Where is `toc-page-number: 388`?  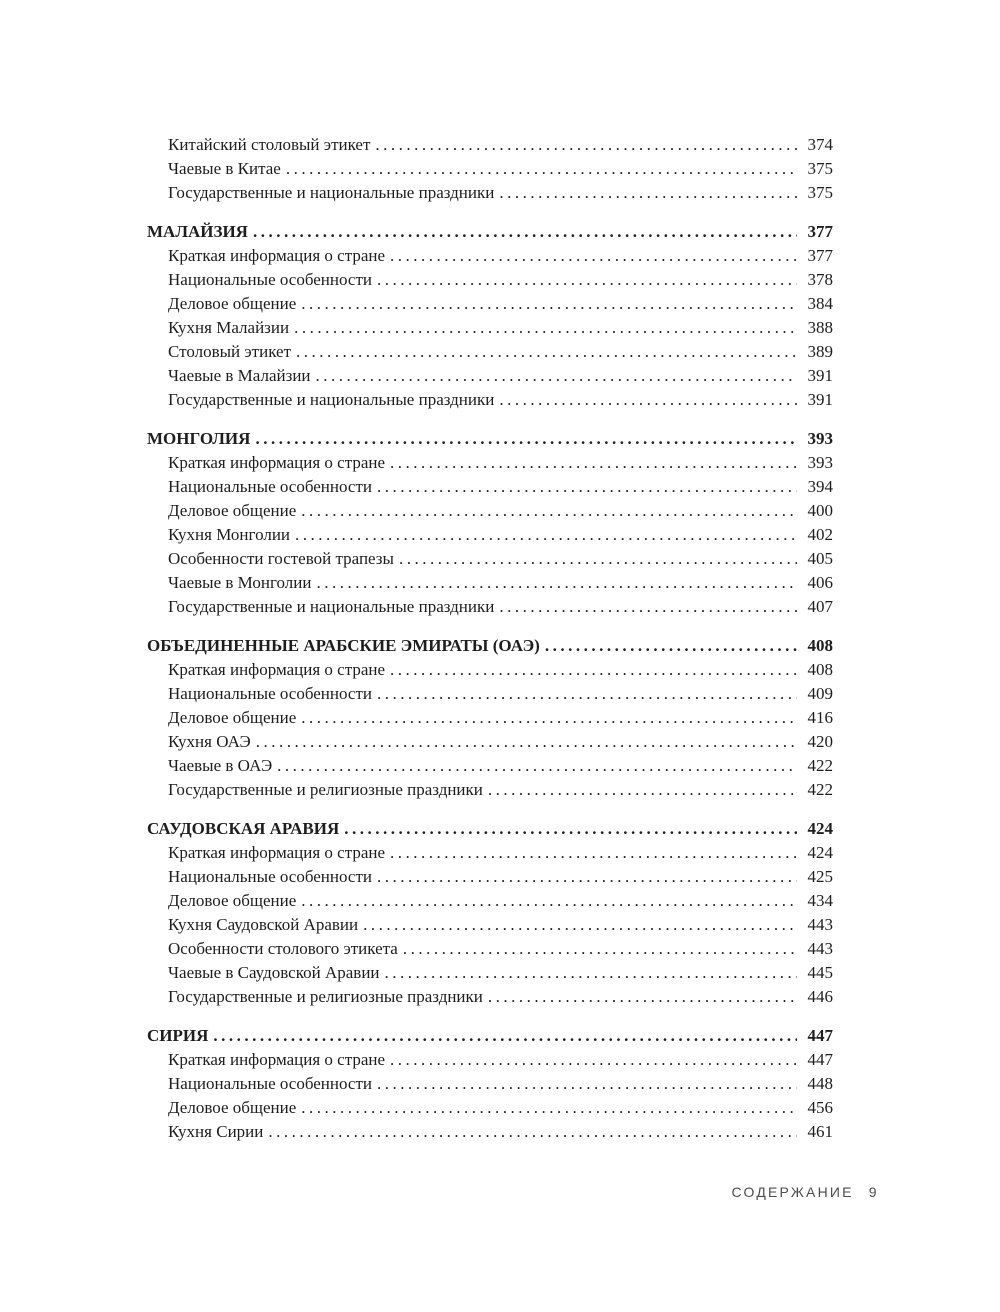 toc-page-number: 388 is located at coordinates (820, 327).